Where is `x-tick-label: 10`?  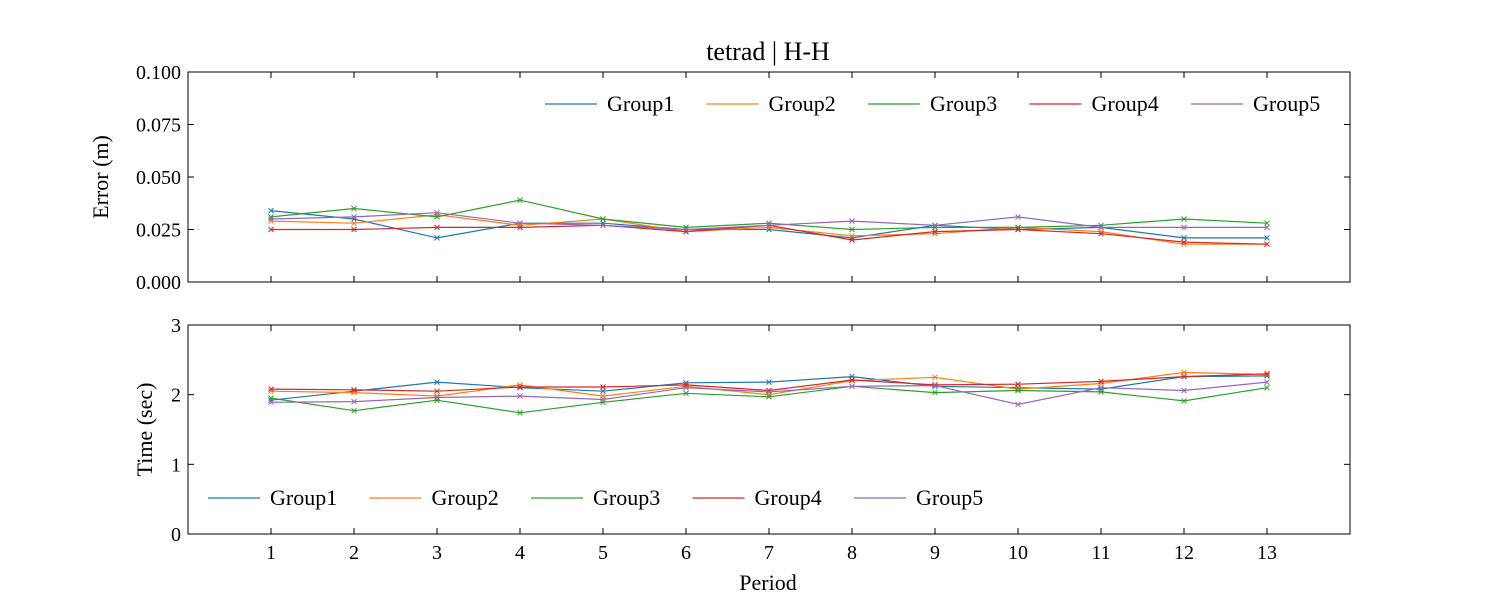
x-tick-label: 10 is located at coordinates (1018, 553).